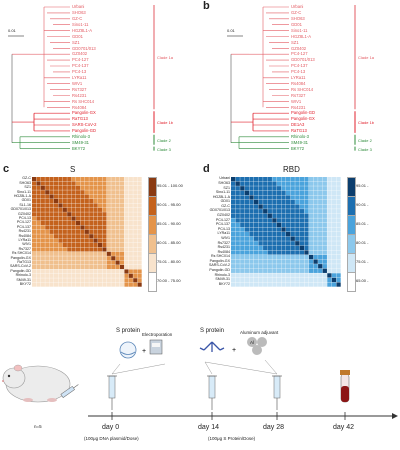  I want to click on heatmap-c-legend-swatch, so click(152, 263).